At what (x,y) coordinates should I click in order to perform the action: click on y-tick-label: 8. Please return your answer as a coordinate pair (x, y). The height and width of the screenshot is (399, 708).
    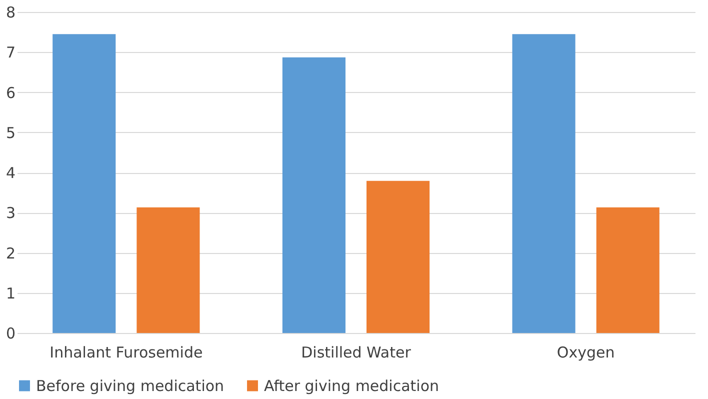
    Looking at the image, I should click on (11, 13).